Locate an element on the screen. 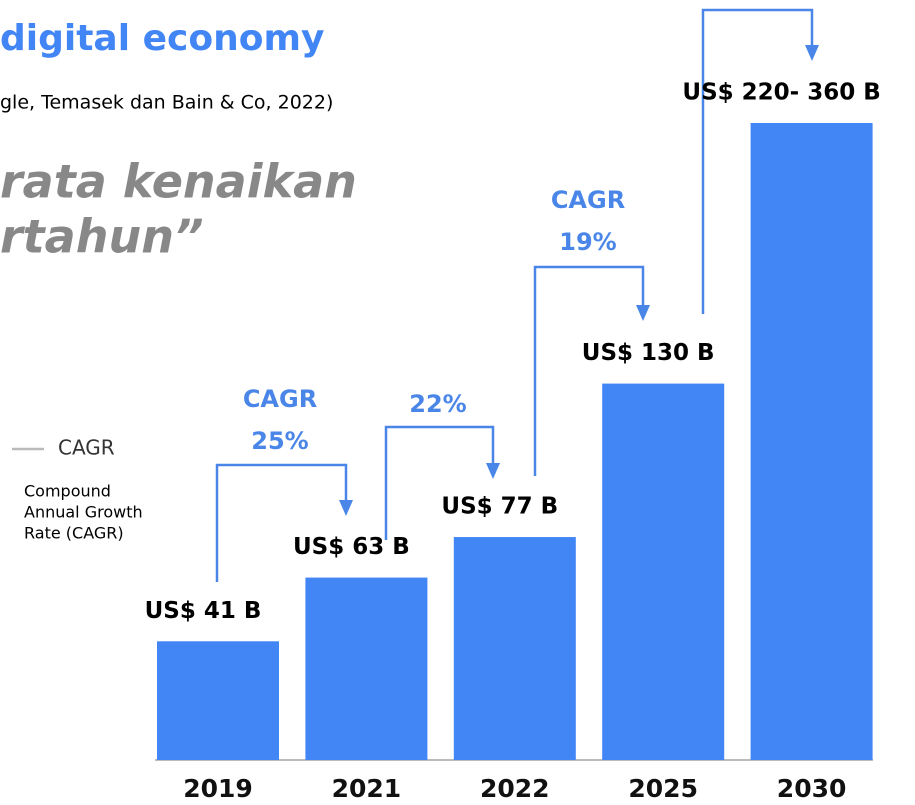 The image size is (915, 805). cagr-annotation: 22% is located at coordinates (437, 404).